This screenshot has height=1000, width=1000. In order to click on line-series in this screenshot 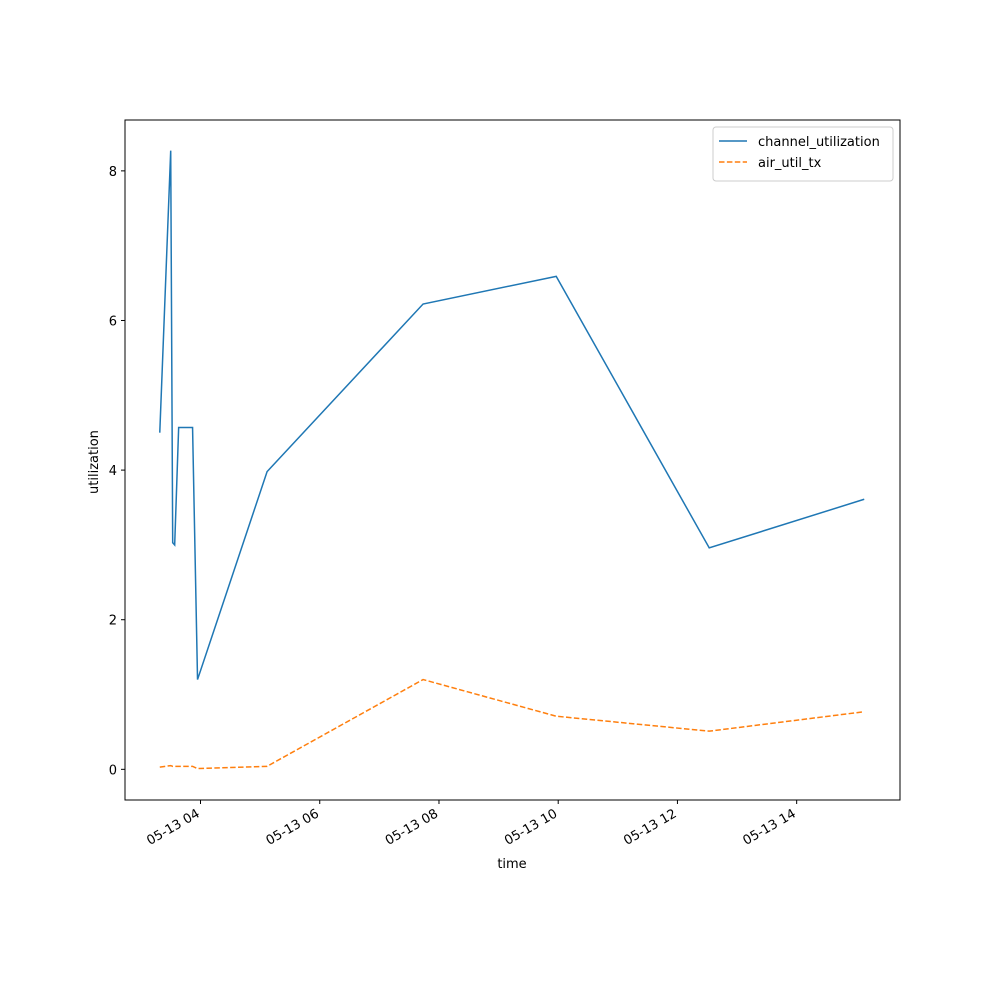, I will do `click(512, 724)`.